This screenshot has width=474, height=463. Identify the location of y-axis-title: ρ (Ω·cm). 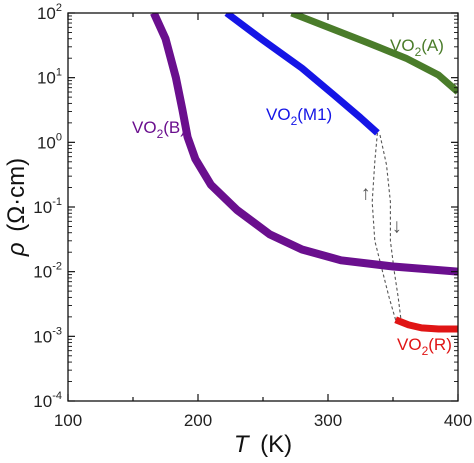
(16, 207).